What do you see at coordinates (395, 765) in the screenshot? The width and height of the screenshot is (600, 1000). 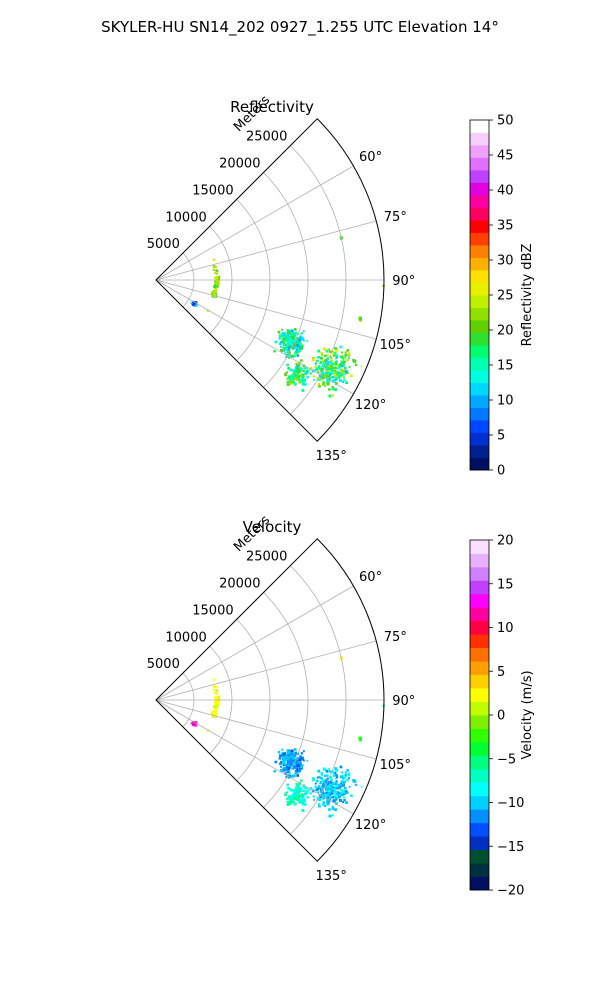 I see `velocity-theta-tick-label: 105°` at bounding box center [395, 765].